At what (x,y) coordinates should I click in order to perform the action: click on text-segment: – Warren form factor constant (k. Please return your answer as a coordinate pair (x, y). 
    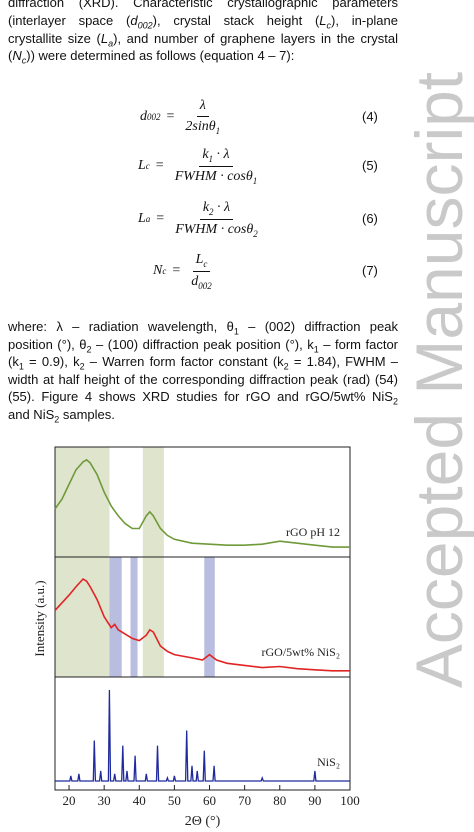
    Looking at the image, I should click on (184, 361).